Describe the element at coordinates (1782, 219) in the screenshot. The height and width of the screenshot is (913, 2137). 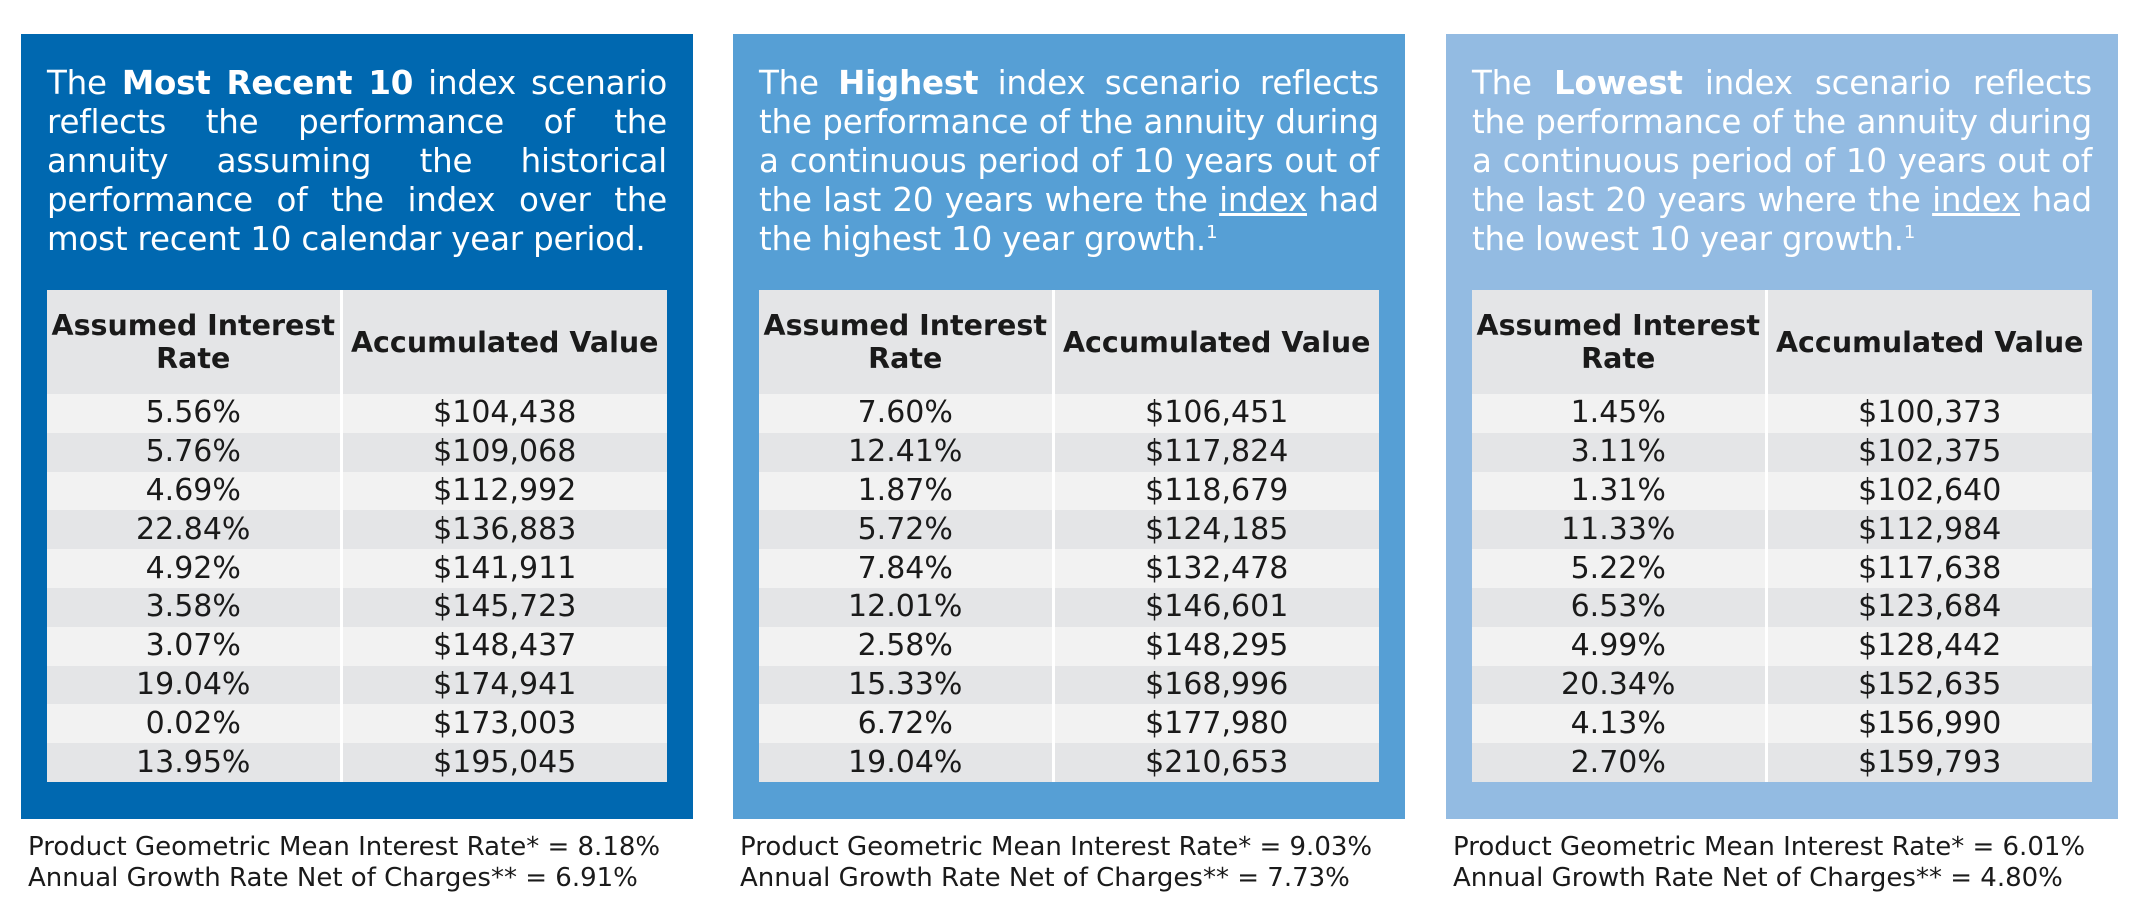
I see `desc-suffix: had the lowest 10 year growth.` at that location.